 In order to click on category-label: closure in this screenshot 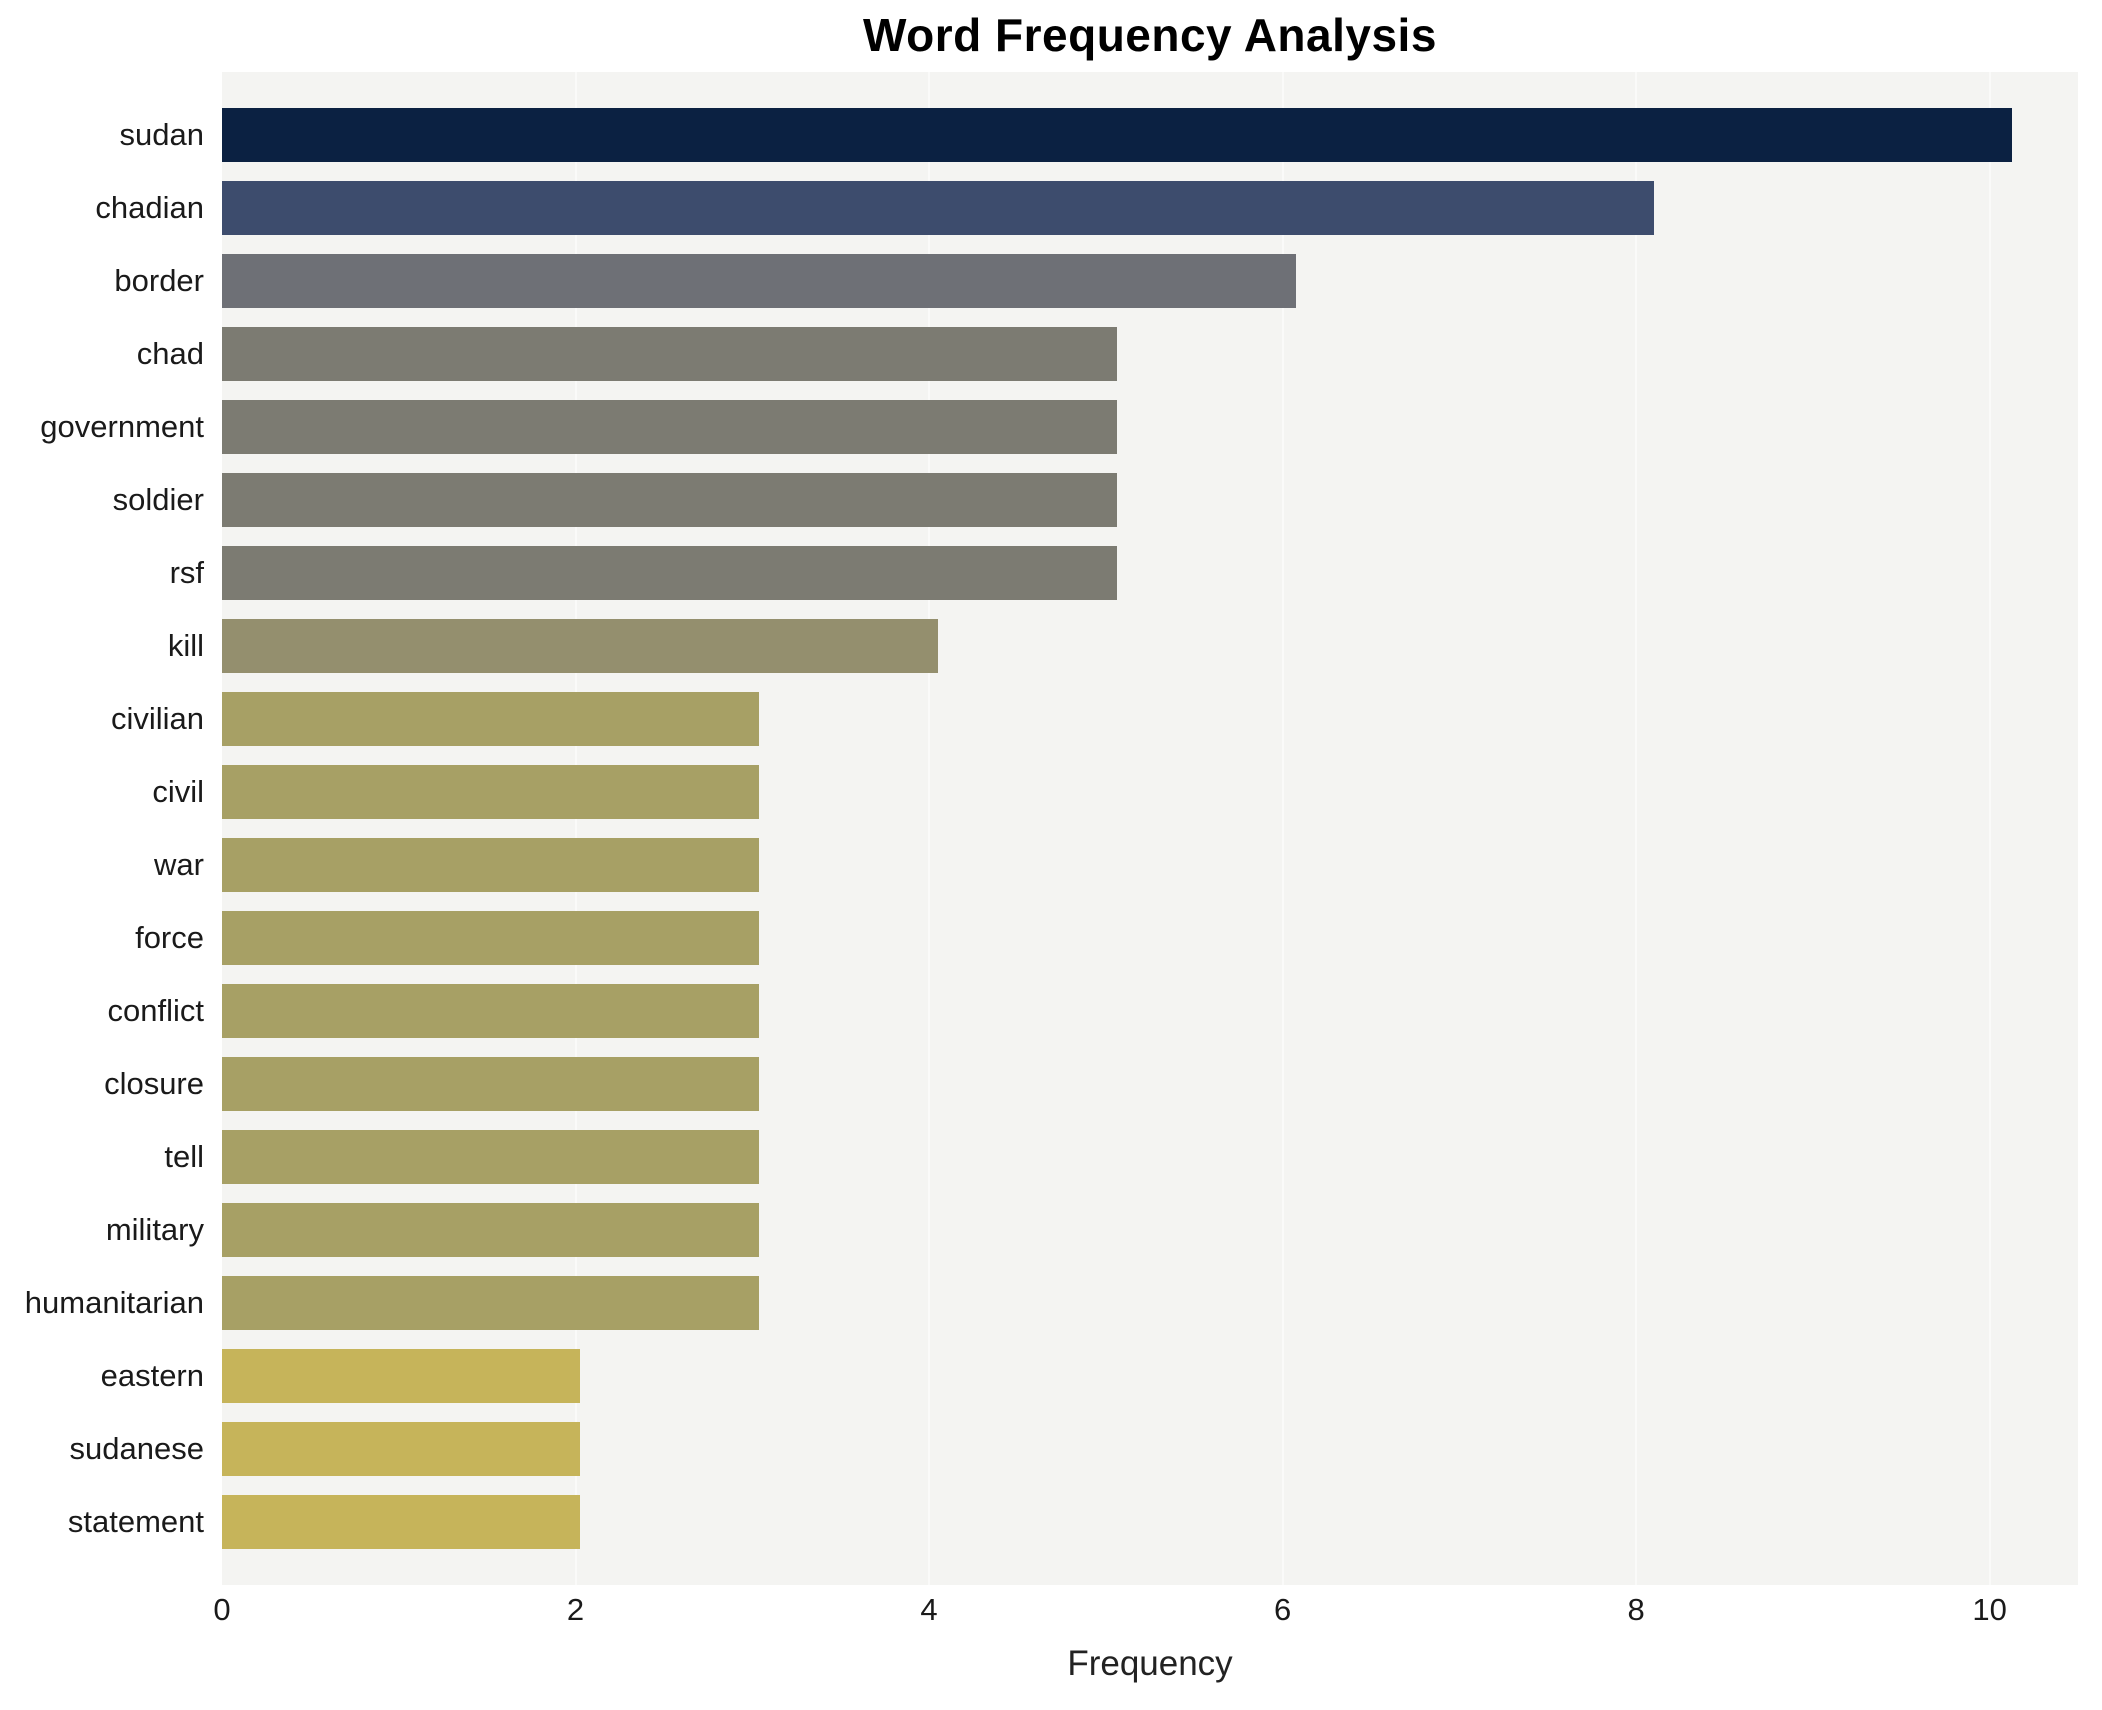, I will do `click(154, 1084)`.